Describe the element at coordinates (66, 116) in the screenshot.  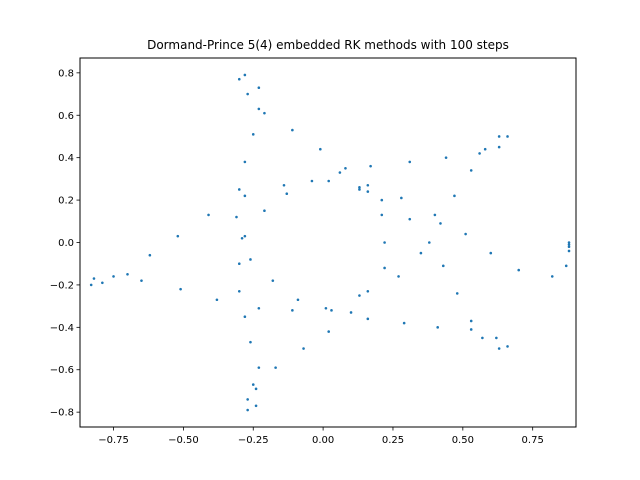
I see `y-tick-label: 0.6` at that location.